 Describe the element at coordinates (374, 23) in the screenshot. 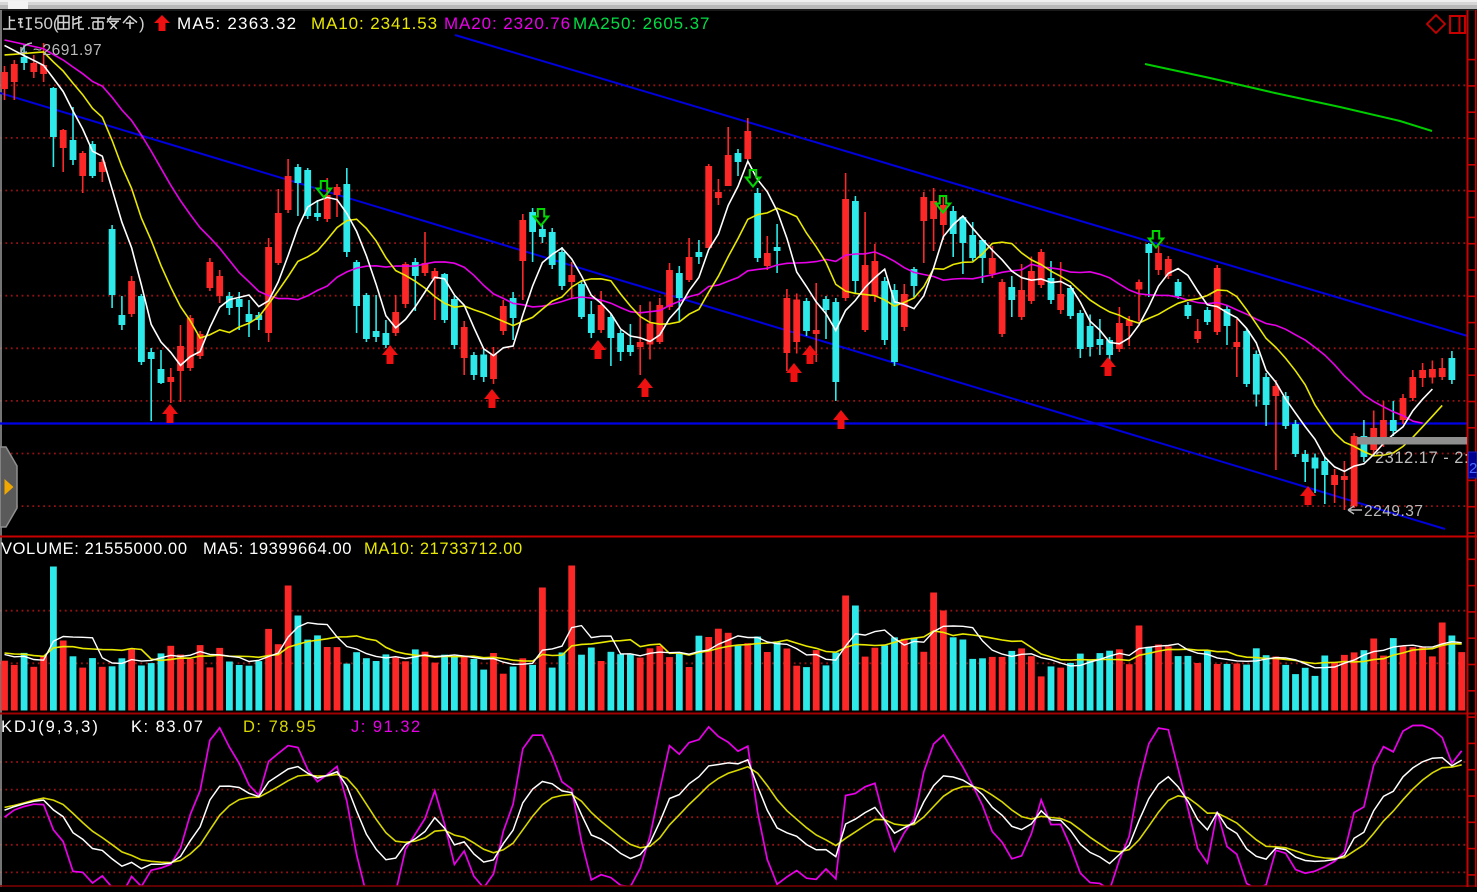

I see `svg-text: MA10: 2341.53` at that location.